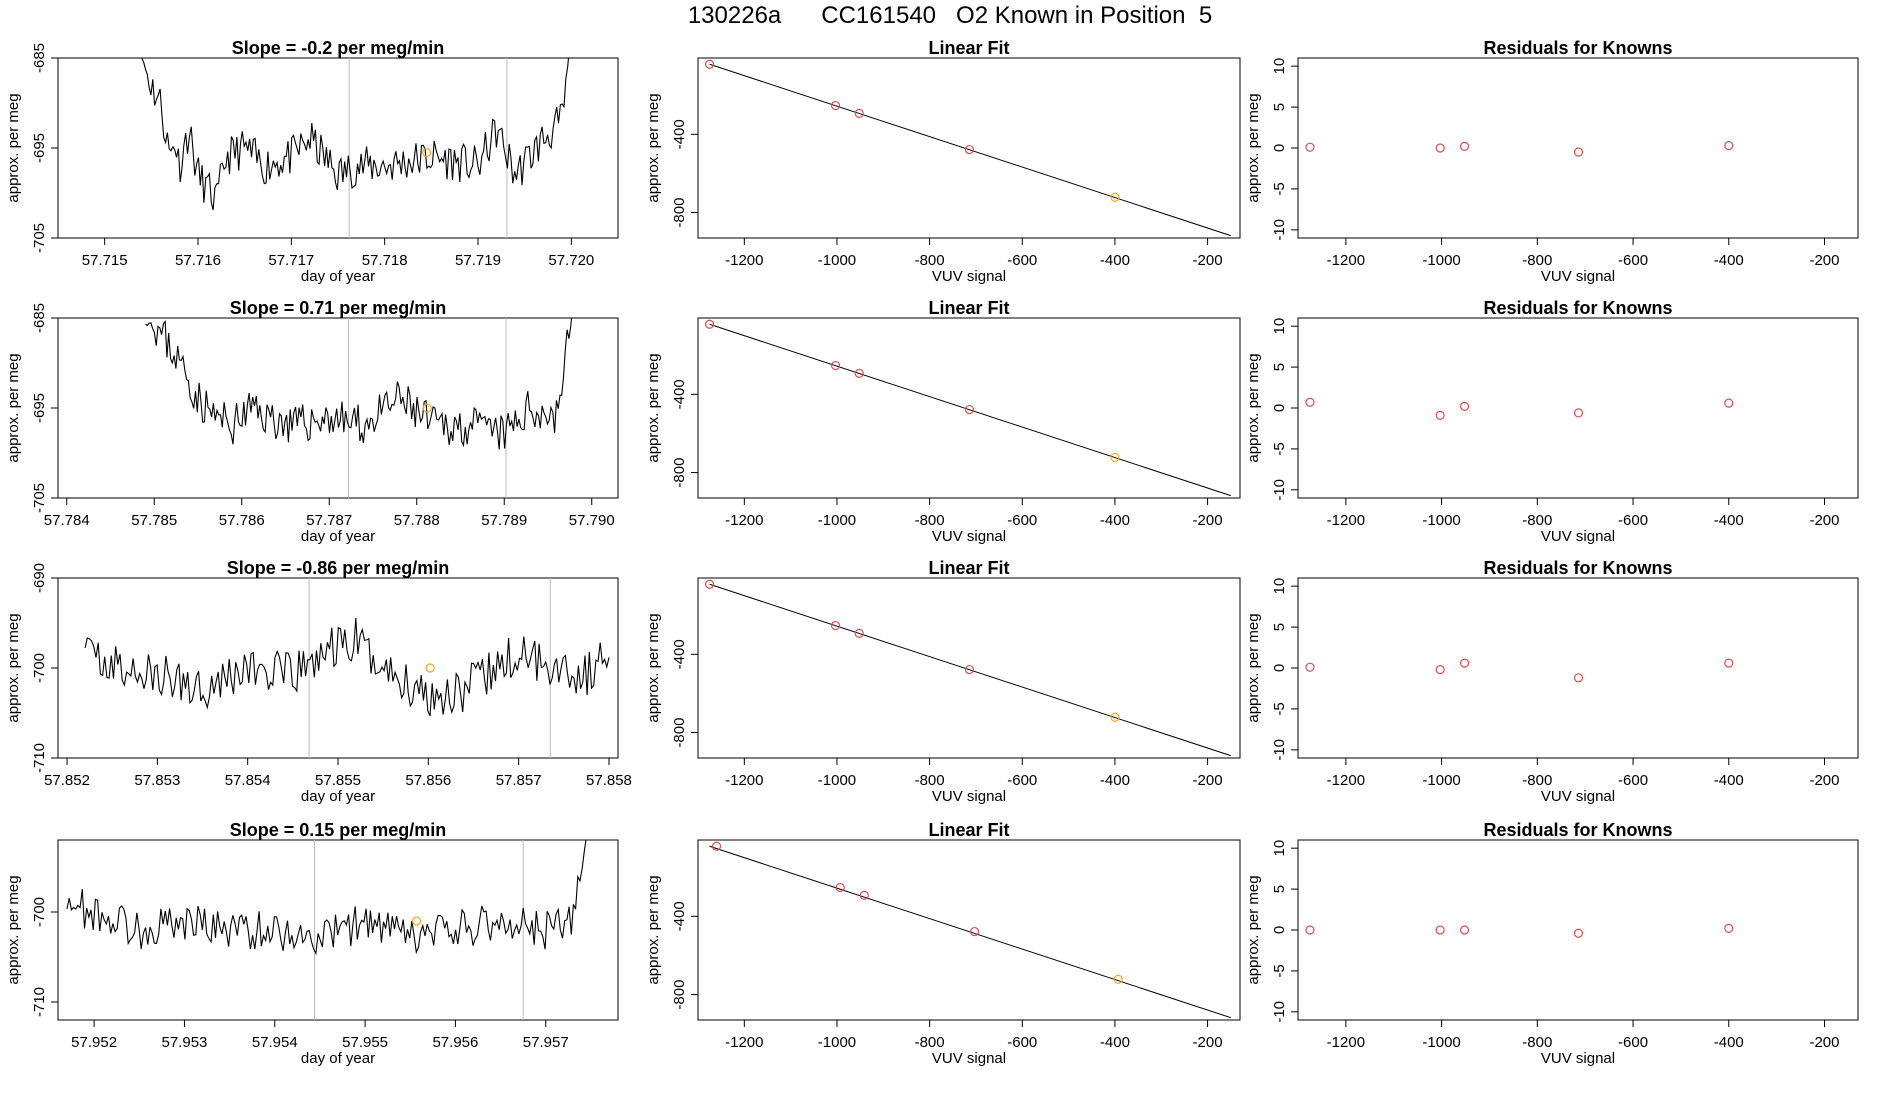  I want to click on chart-title: Linear Fit, so click(968, 830).